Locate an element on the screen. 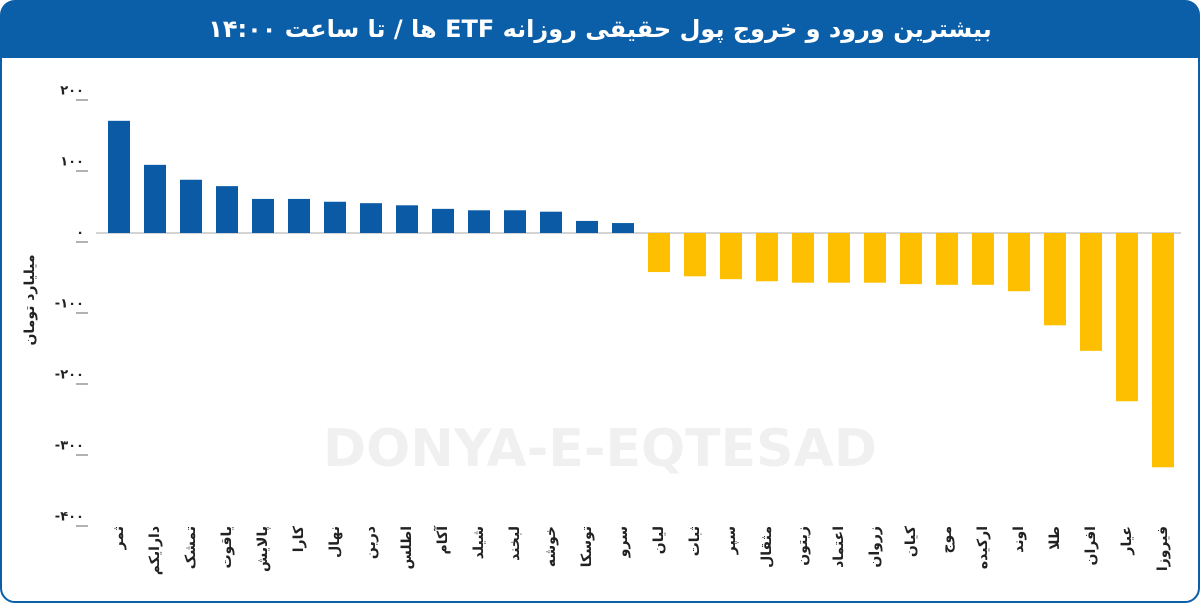 This screenshot has height=603, width=1200. x-tick-label: طلا is located at coordinates (1055, 538).